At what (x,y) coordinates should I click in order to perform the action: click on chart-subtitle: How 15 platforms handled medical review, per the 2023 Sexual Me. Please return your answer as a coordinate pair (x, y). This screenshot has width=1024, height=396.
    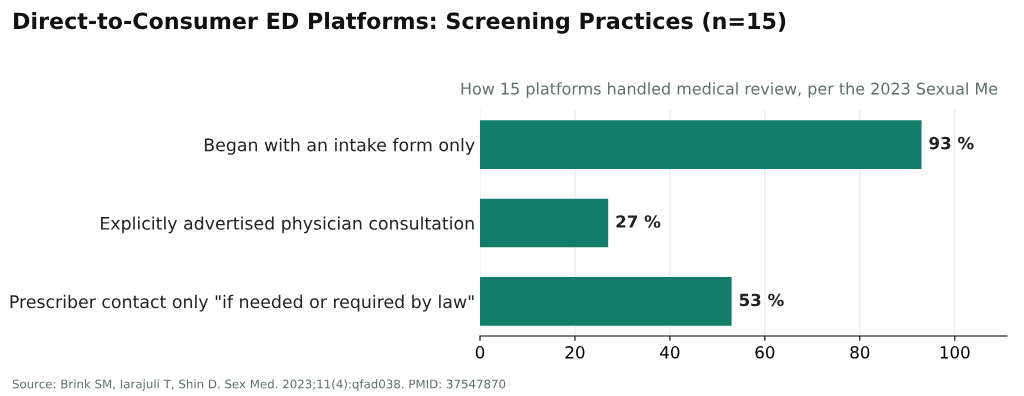
    Looking at the image, I should click on (729, 90).